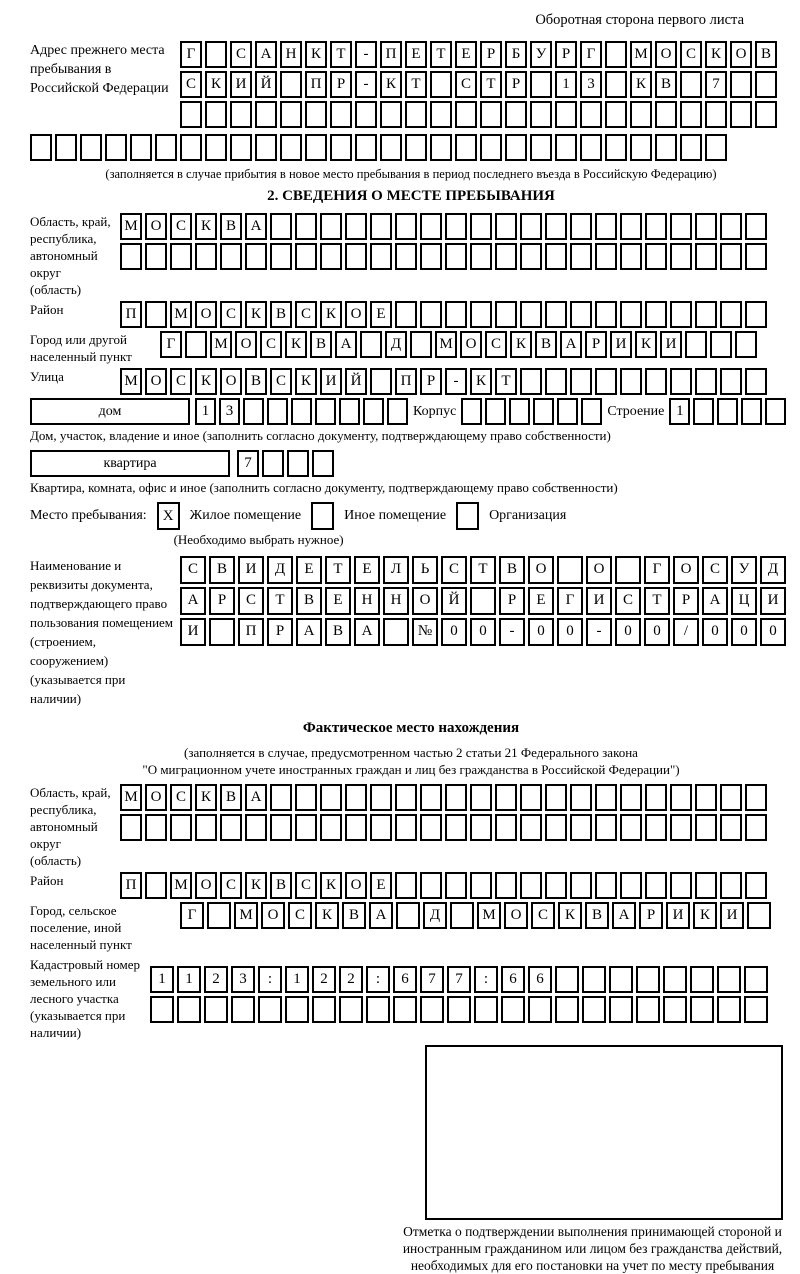 This screenshot has height=1274, width=800. What do you see at coordinates (432, 979) in the screenshot?
I see `char-cell: 7` at bounding box center [432, 979].